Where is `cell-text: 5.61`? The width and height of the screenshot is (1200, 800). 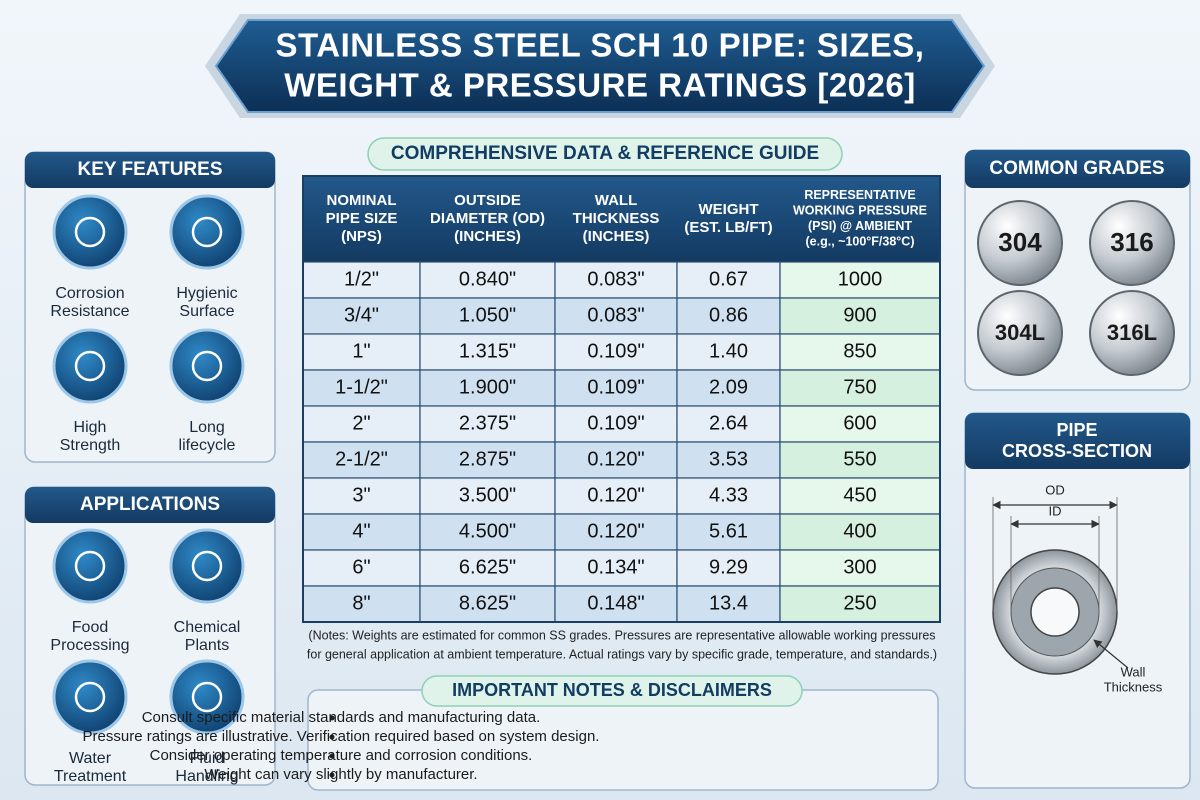 cell-text: 5.61 is located at coordinates (728, 531).